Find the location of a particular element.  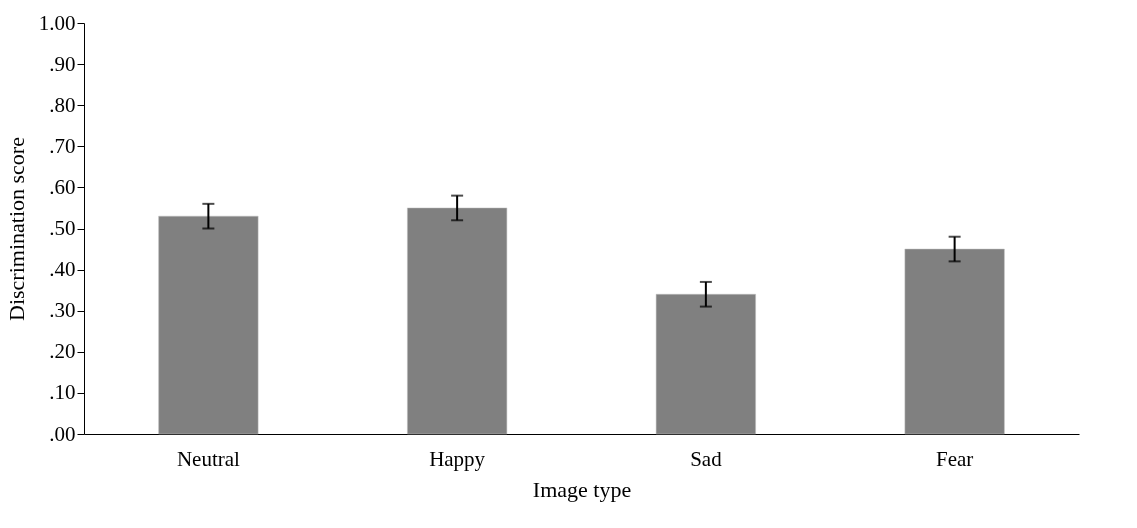

y-tick-label: .00 is located at coordinates (62, 433).